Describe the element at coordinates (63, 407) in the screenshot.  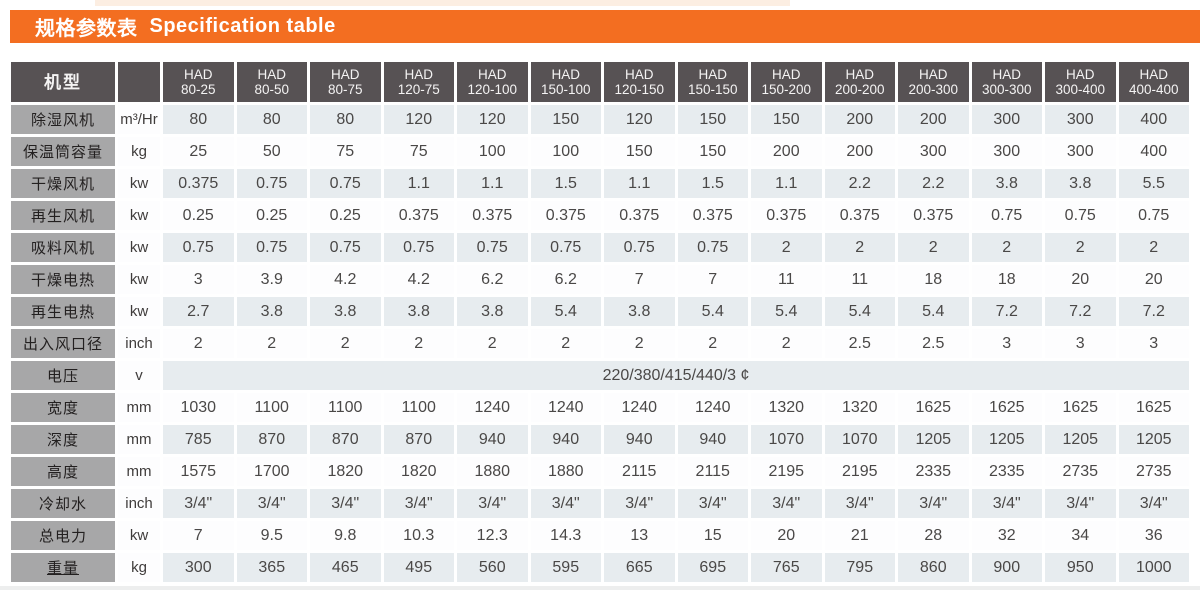
I see `row-label: 宽度` at that location.